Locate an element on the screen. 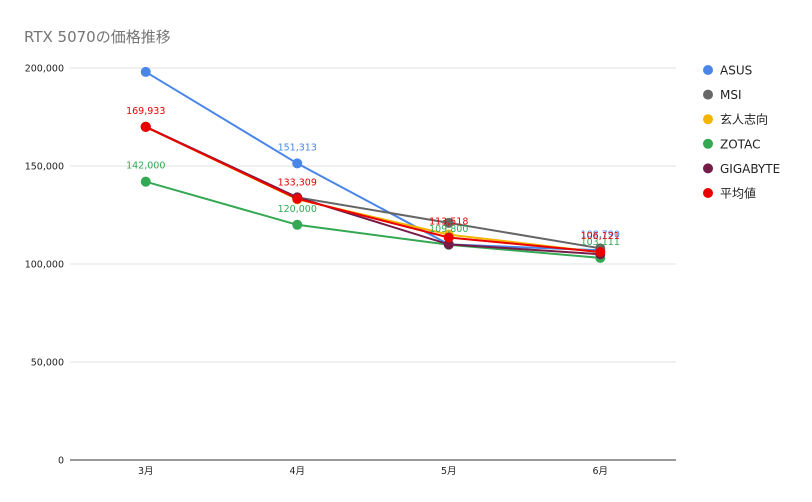 Image resolution: width=812 pixels, height=502 pixels. legend-label: GIGABYTE is located at coordinates (750, 169).